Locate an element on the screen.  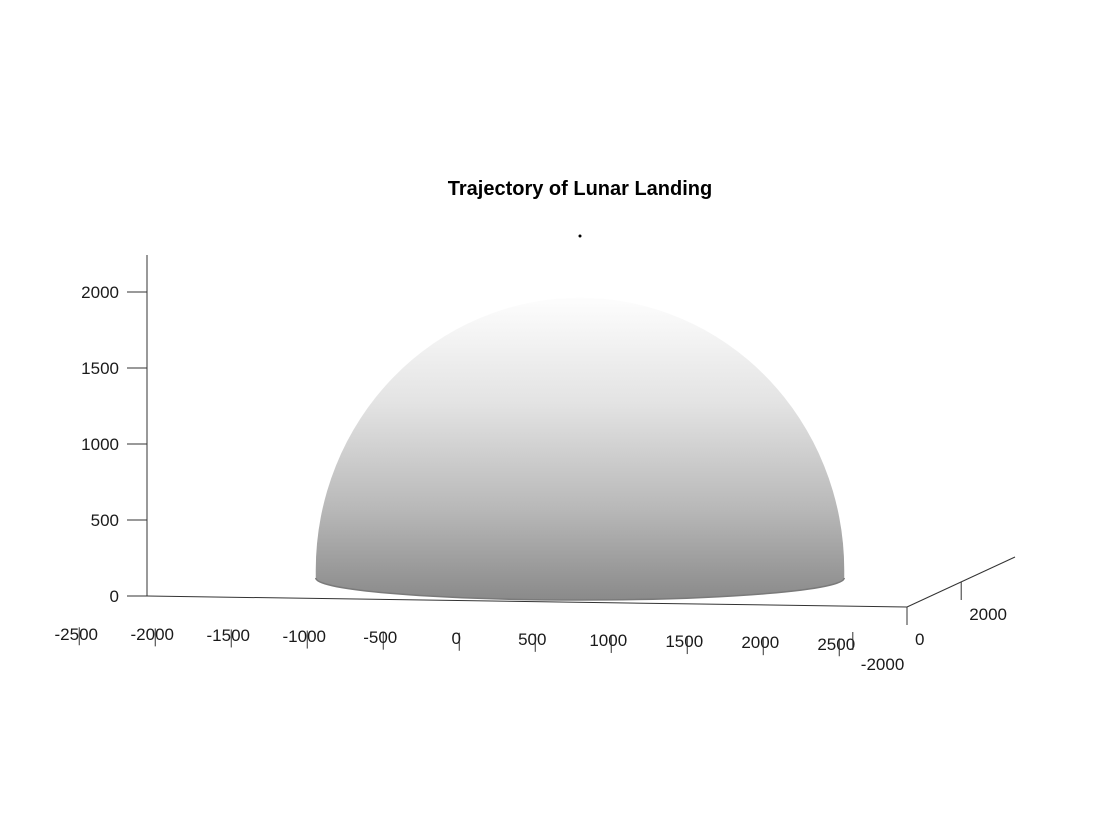
z-tick-label: 1000 is located at coordinates (100, 444).